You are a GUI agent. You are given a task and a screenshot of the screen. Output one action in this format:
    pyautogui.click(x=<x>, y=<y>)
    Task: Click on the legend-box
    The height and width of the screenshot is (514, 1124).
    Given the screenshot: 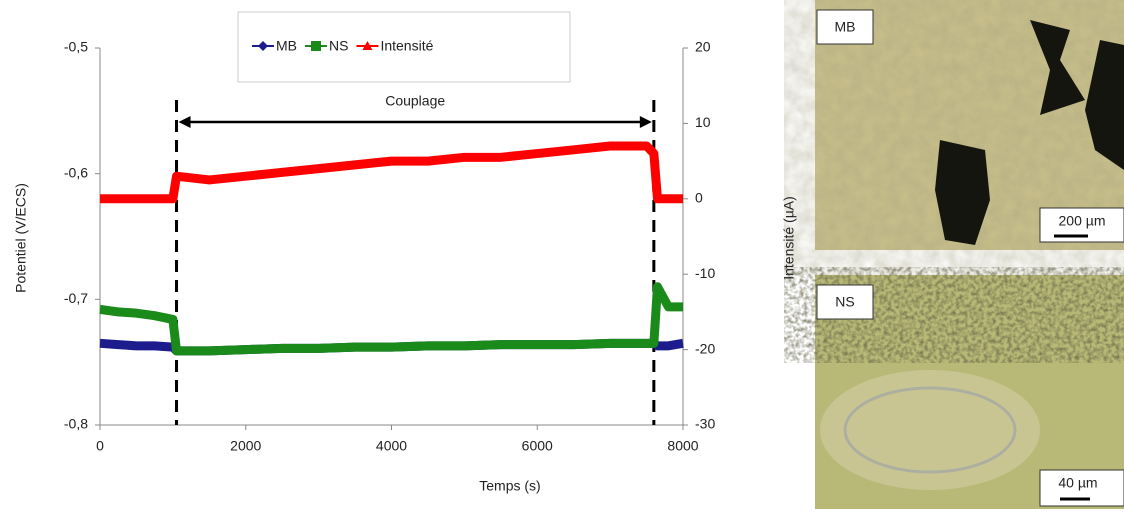 What is the action you would take?
    pyautogui.click(x=404, y=47)
    